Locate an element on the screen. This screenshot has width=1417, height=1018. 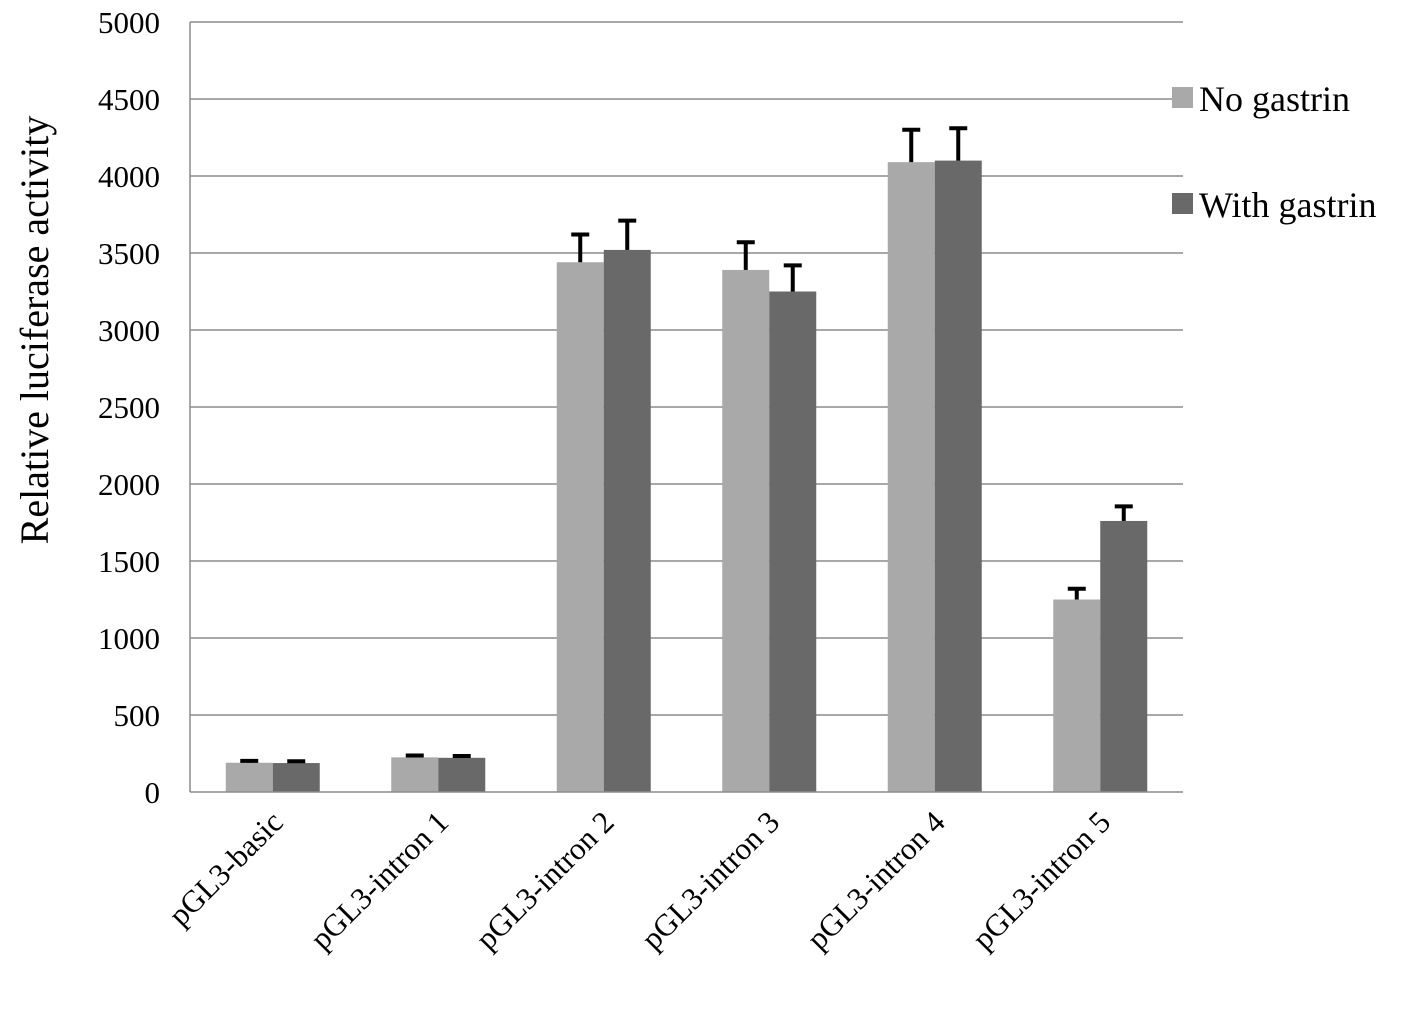
y-tick-label-4000: 4000 is located at coordinates (129, 176).